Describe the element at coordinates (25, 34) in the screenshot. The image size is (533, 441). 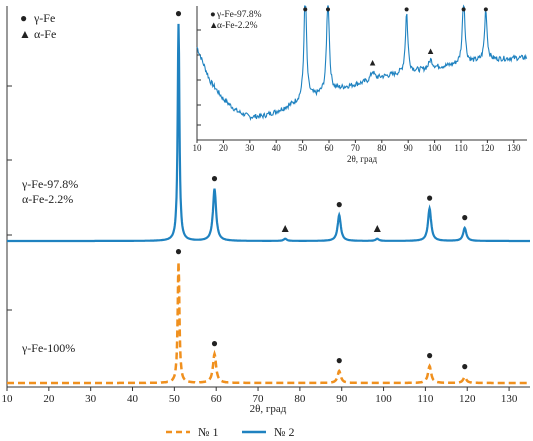
I see `marker-legend-alpha-symbol: ▲` at that location.